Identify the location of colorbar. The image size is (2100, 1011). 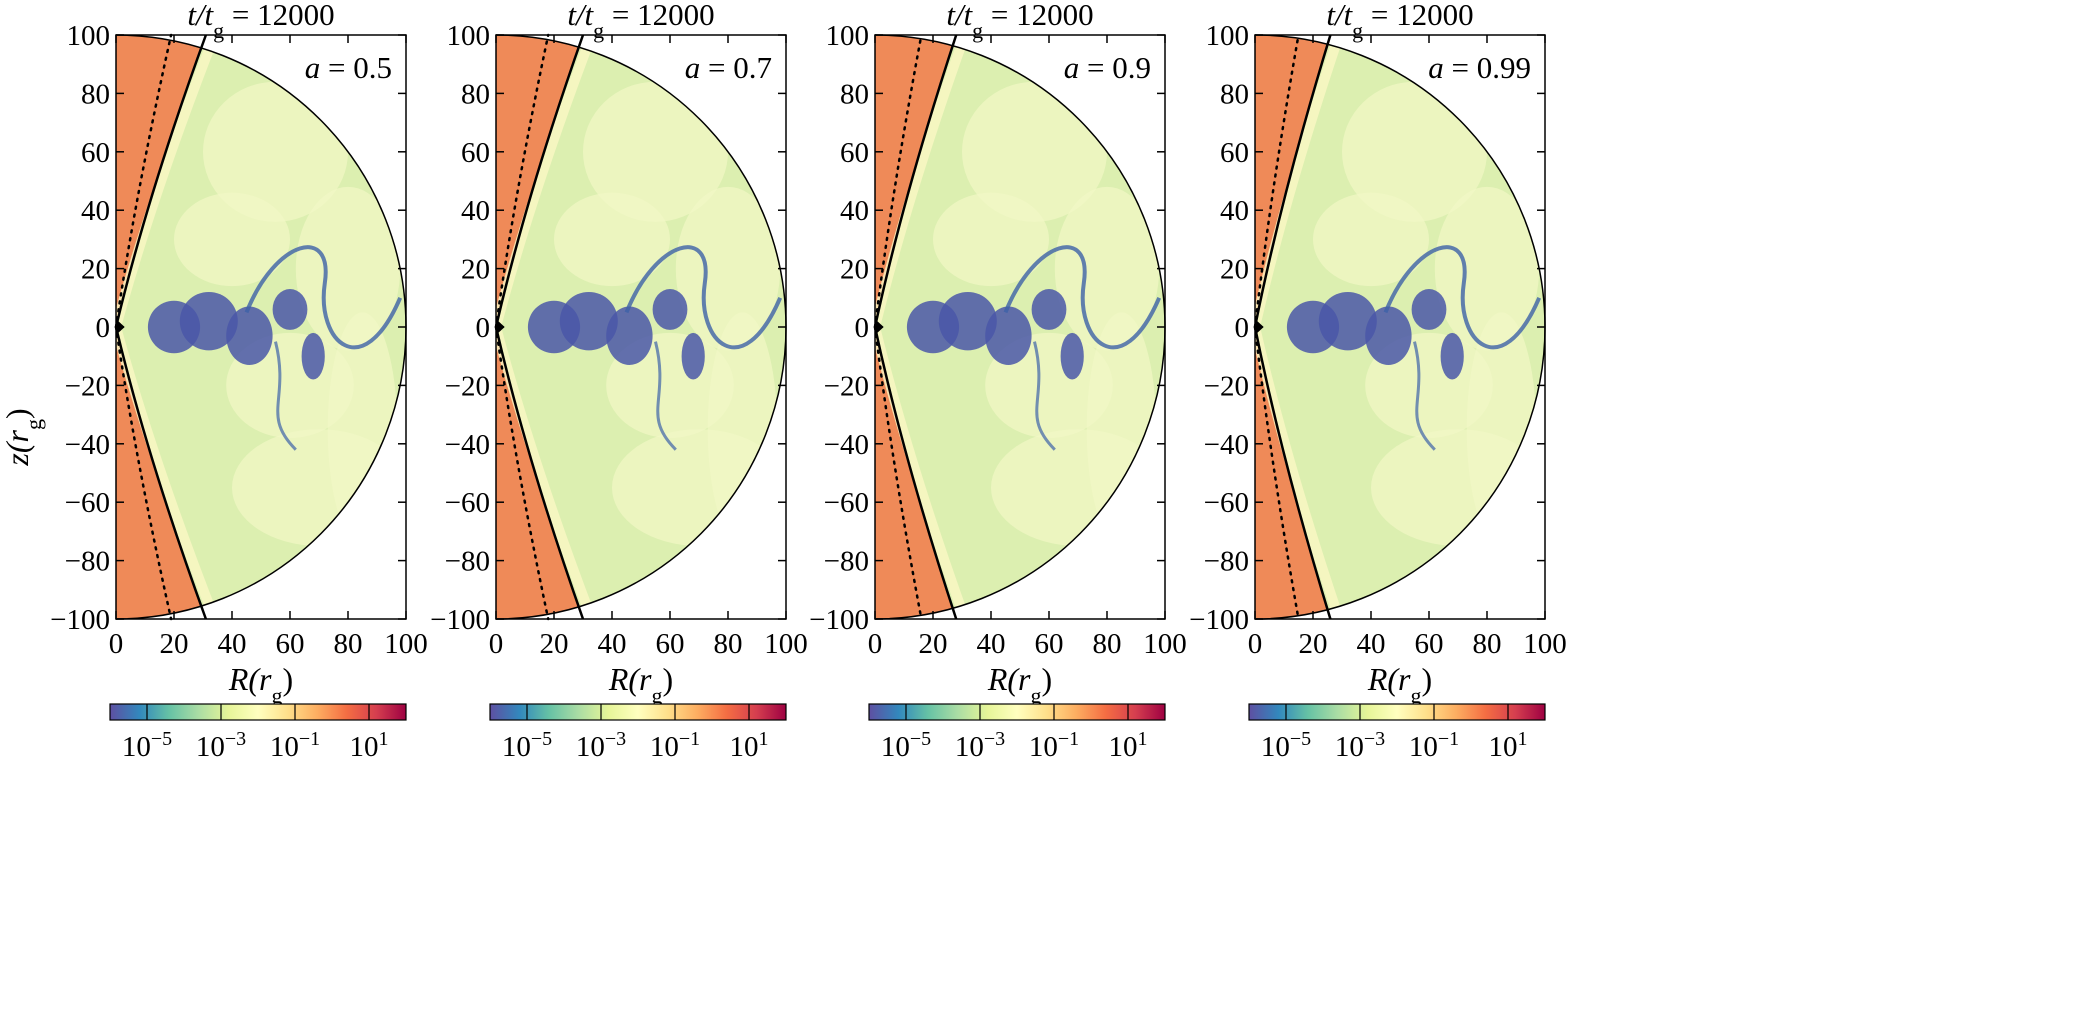
(1397, 712).